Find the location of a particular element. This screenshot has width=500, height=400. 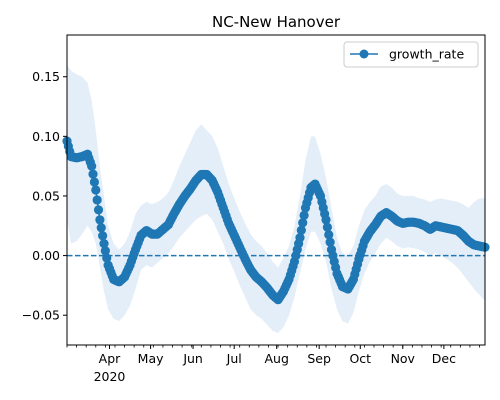

x-tick-label: Jul is located at coordinates (234, 358).